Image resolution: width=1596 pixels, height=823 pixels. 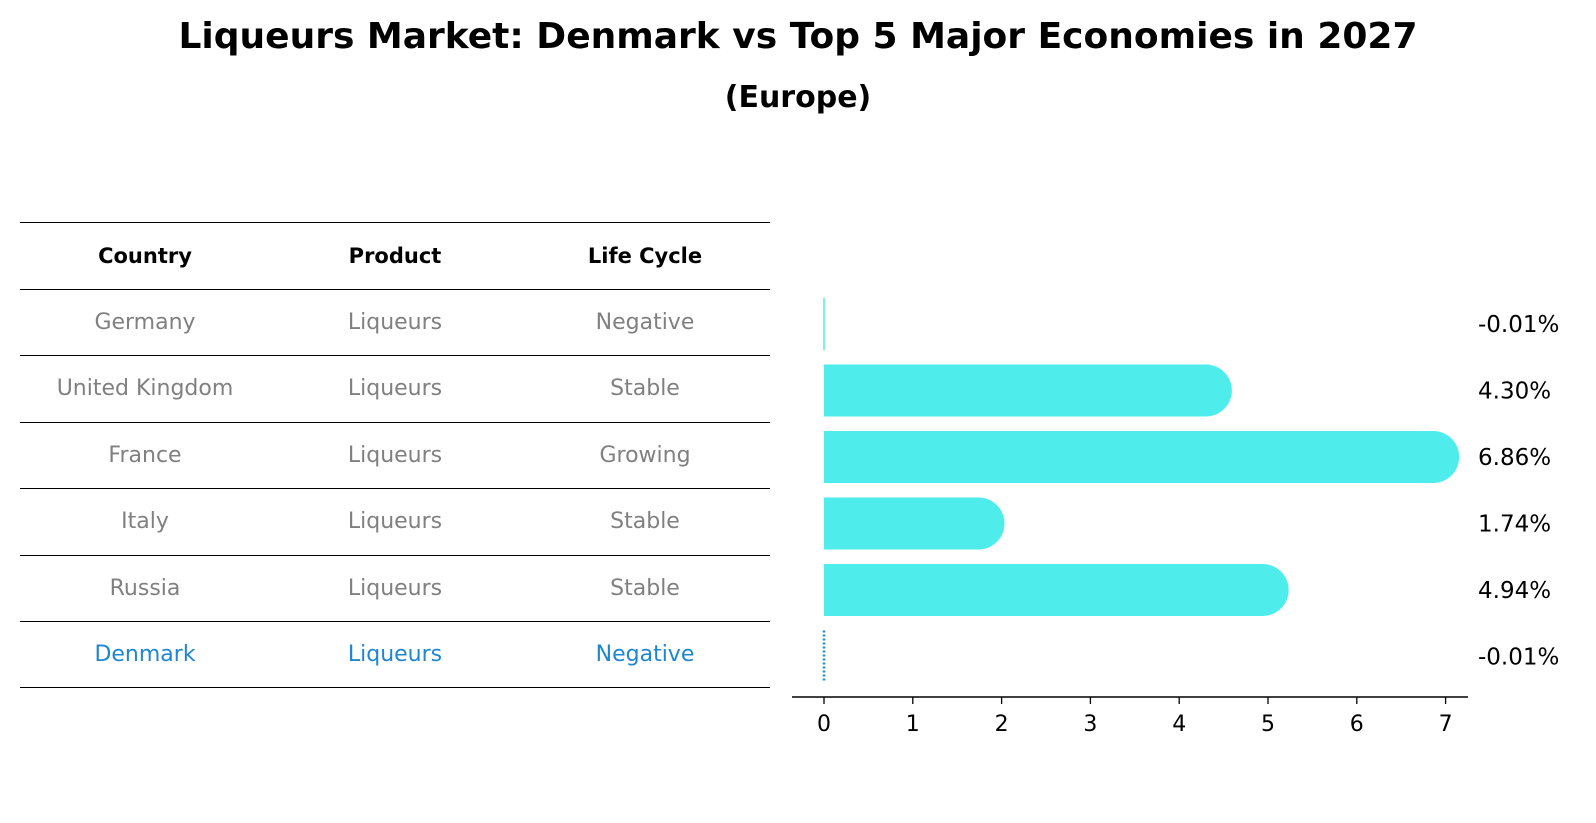 What do you see at coordinates (1179, 724) in the screenshot?
I see `x-tick-label: 4` at bounding box center [1179, 724].